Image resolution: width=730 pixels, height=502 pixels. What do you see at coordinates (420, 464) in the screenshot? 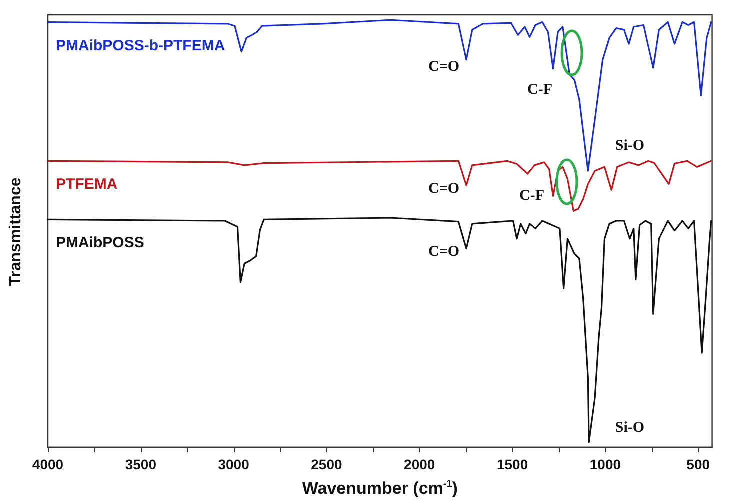
I see `x-tick-label: 2000` at bounding box center [420, 464].